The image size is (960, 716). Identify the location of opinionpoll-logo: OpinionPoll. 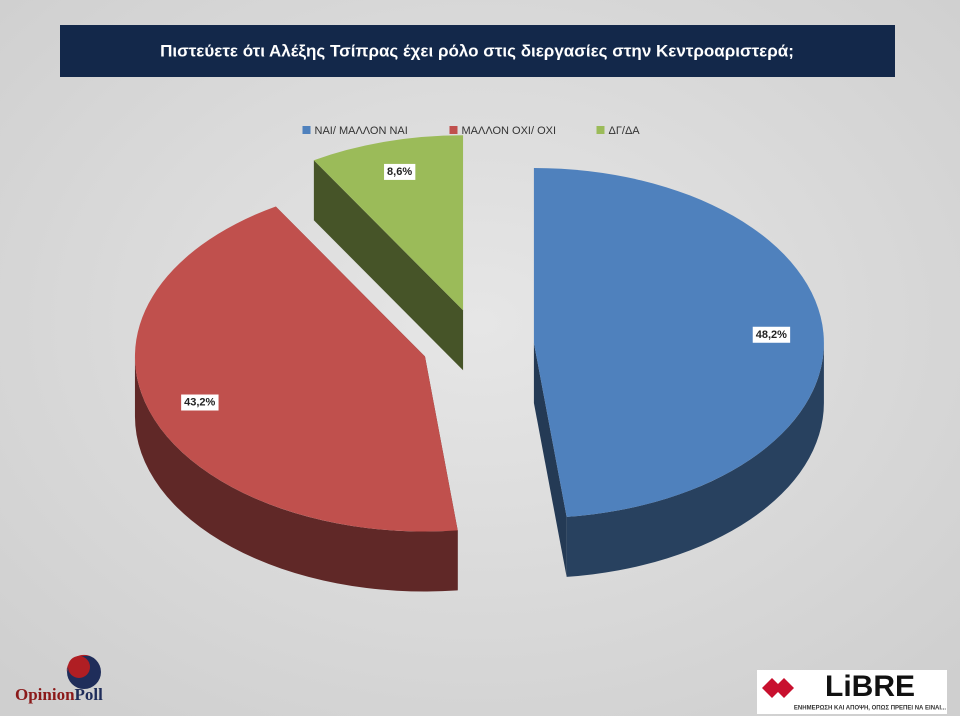
(59, 679).